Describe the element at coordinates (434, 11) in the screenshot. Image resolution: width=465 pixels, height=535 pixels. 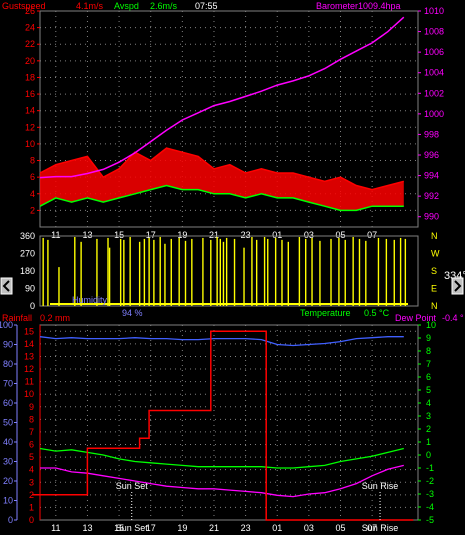
I see `y2-tick-label: 1010` at that location.